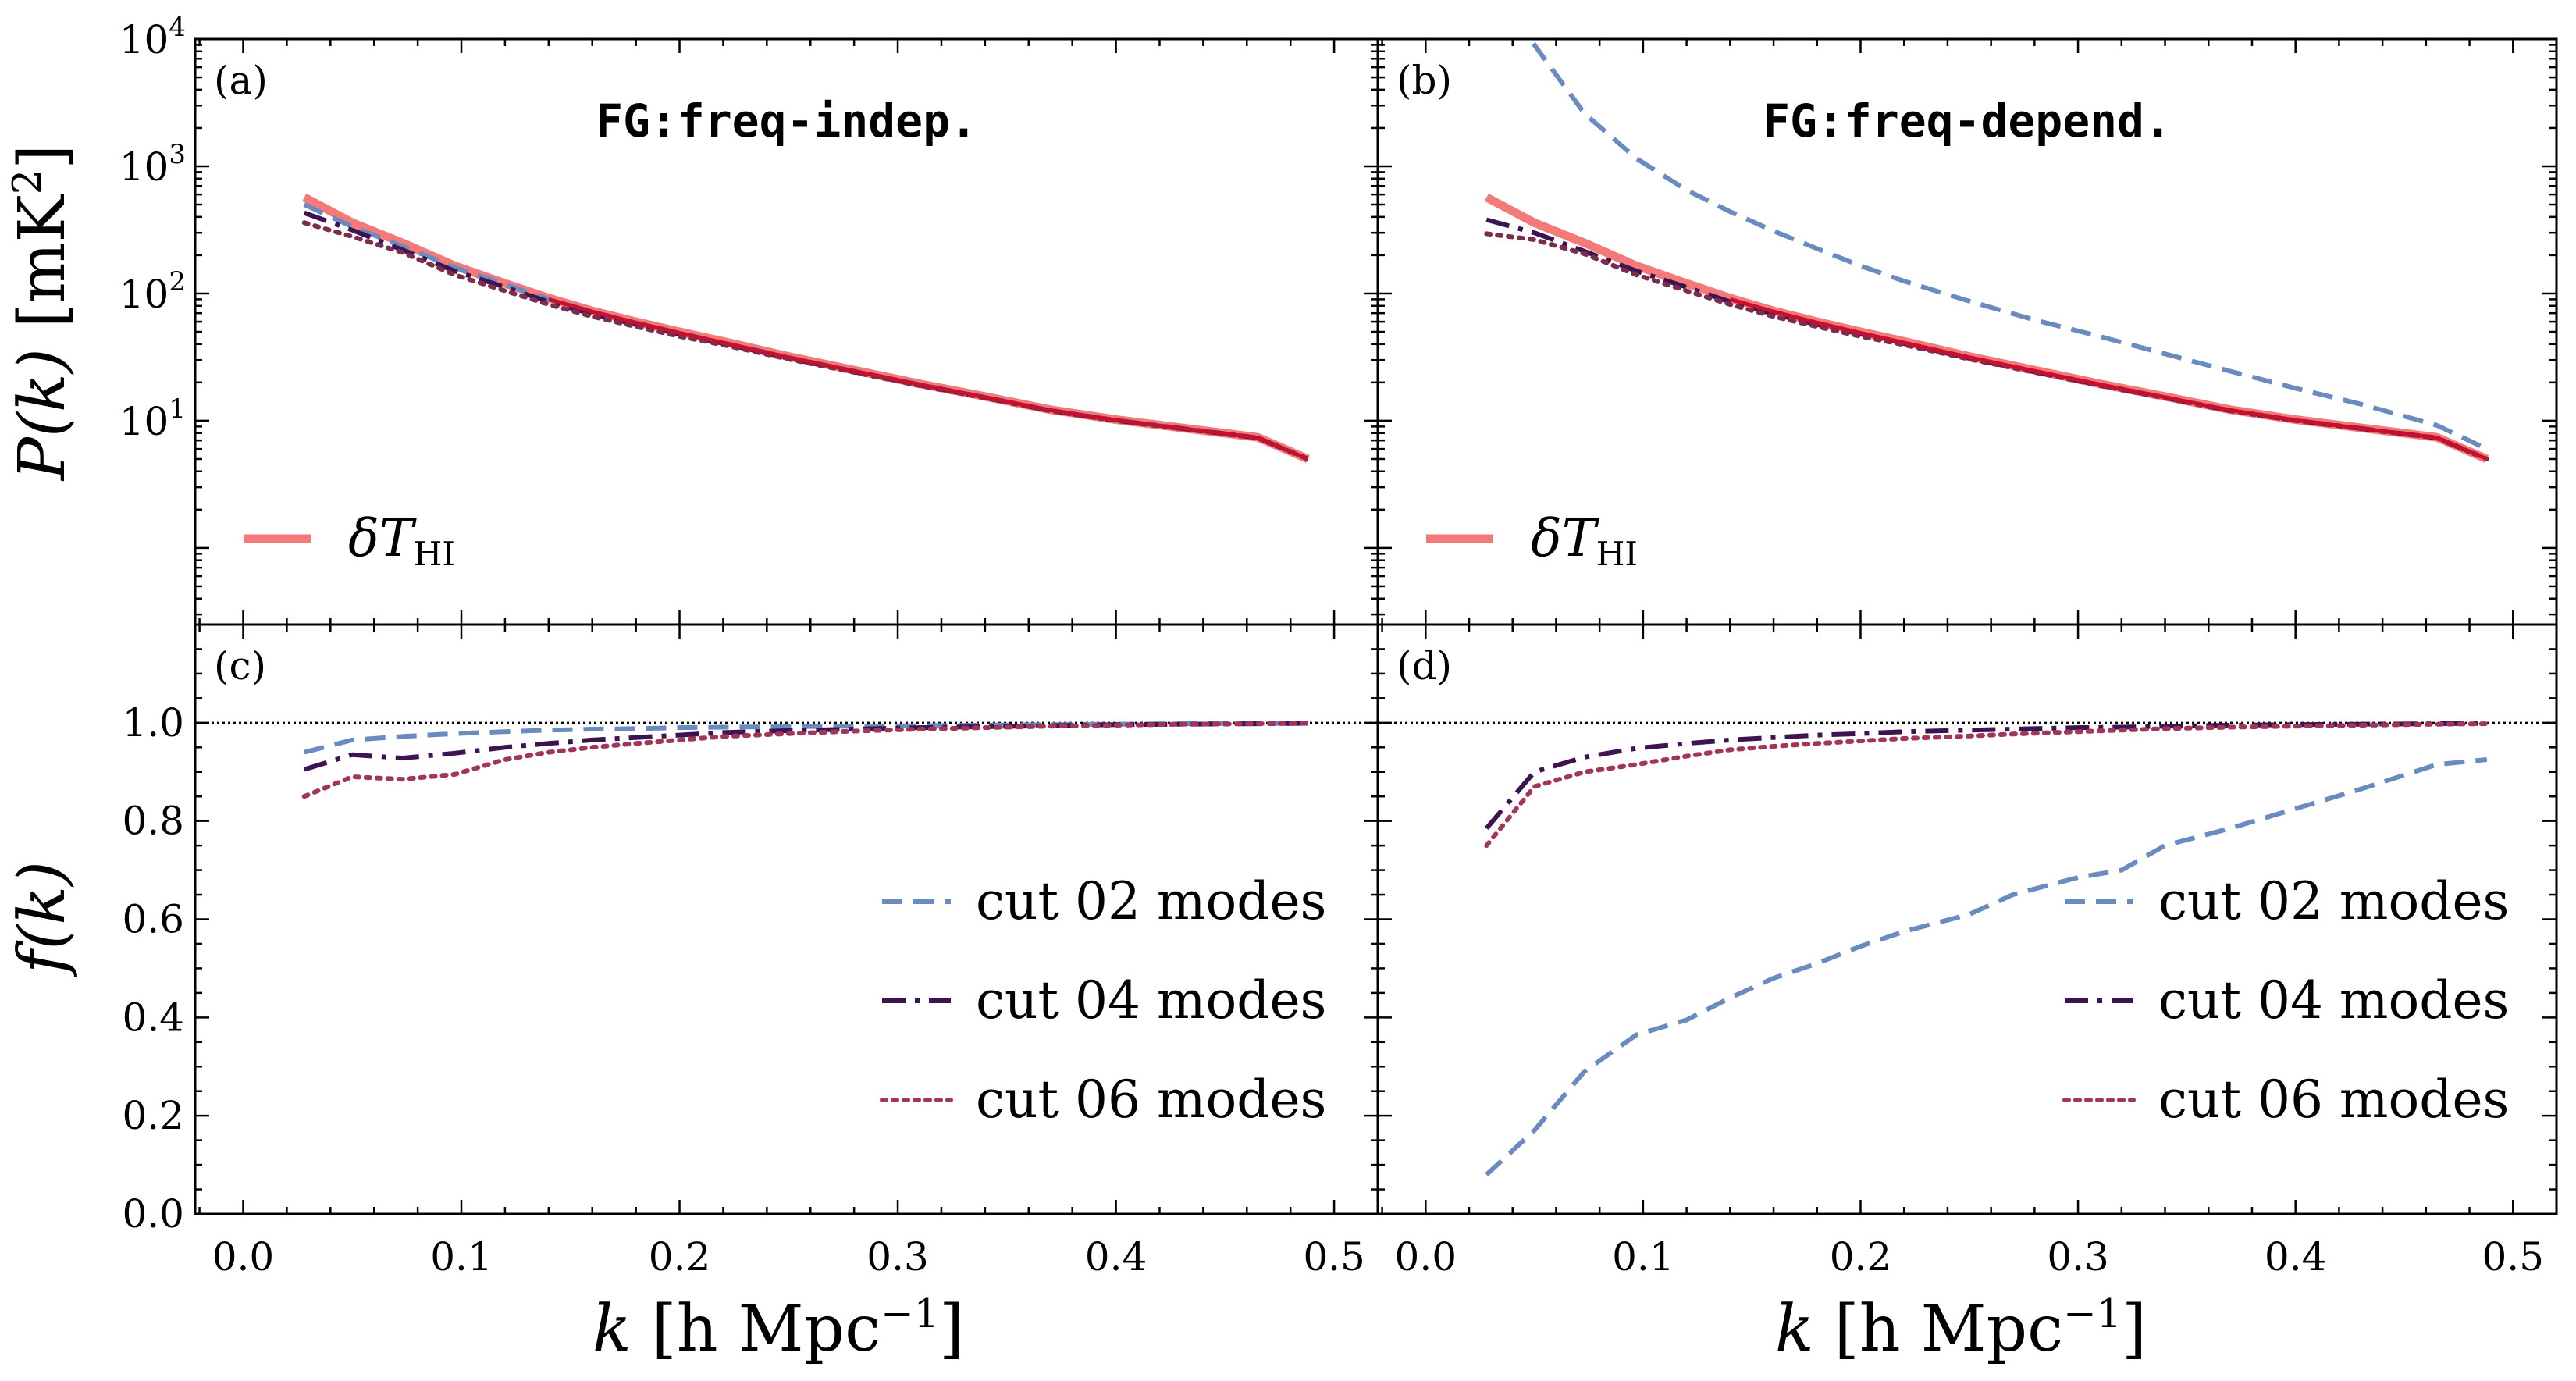  What do you see at coordinates (153, 822) in the screenshot?
I see `y-tick-label: 0.8` at bounding box center [153, 822].